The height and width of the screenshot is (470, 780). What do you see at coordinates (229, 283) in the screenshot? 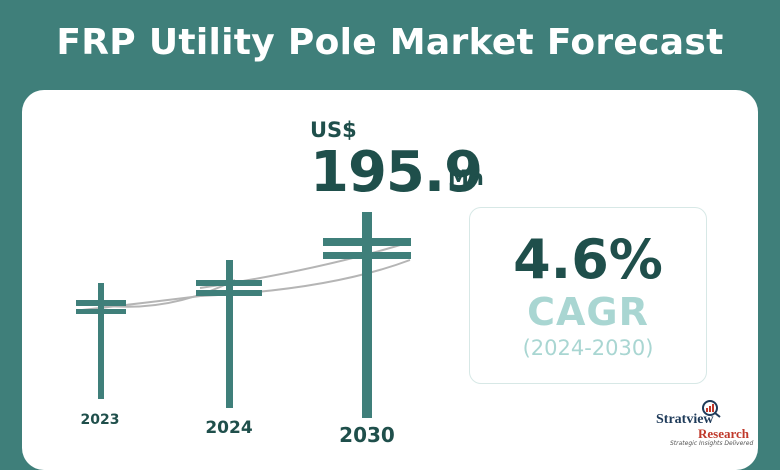
I see `crossarm-2024-top` at bounding box center [229, 283].